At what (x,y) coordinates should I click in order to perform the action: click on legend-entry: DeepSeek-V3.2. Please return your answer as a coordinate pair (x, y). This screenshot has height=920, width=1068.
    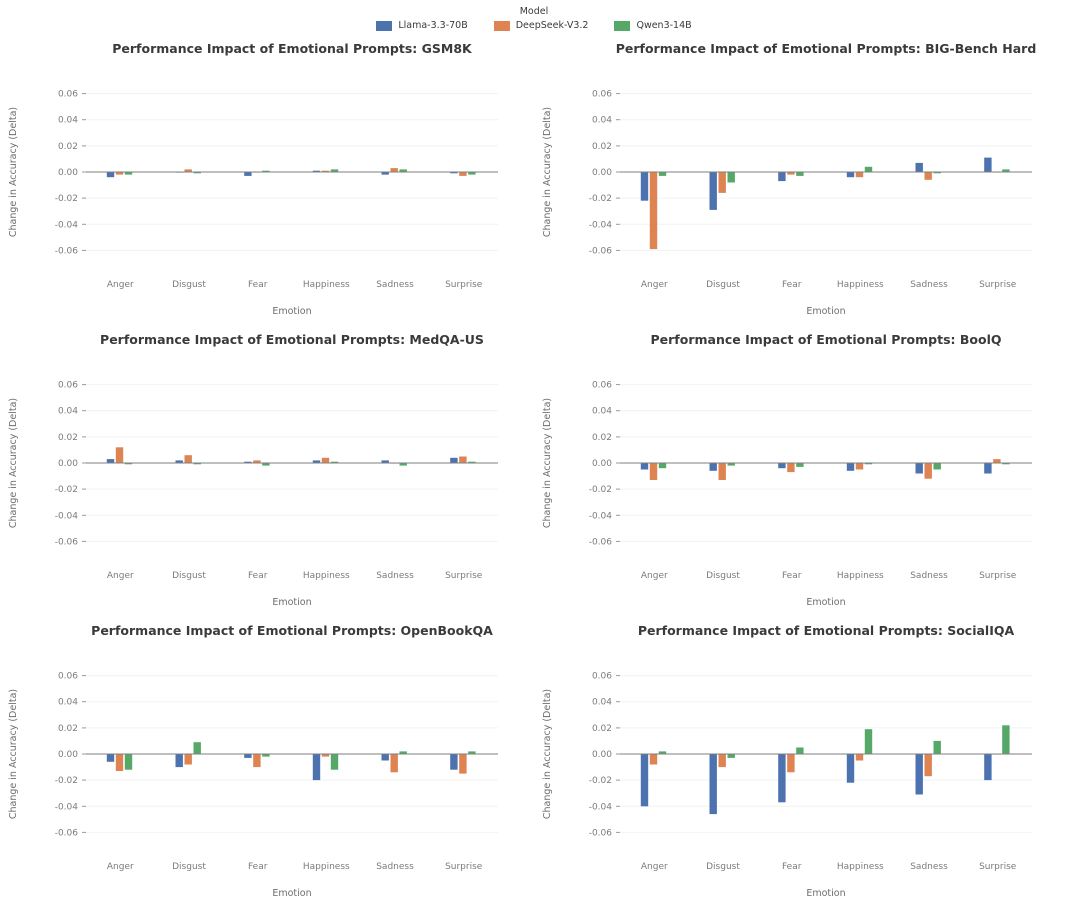
    Looking at the image, I should click on (540, 25).